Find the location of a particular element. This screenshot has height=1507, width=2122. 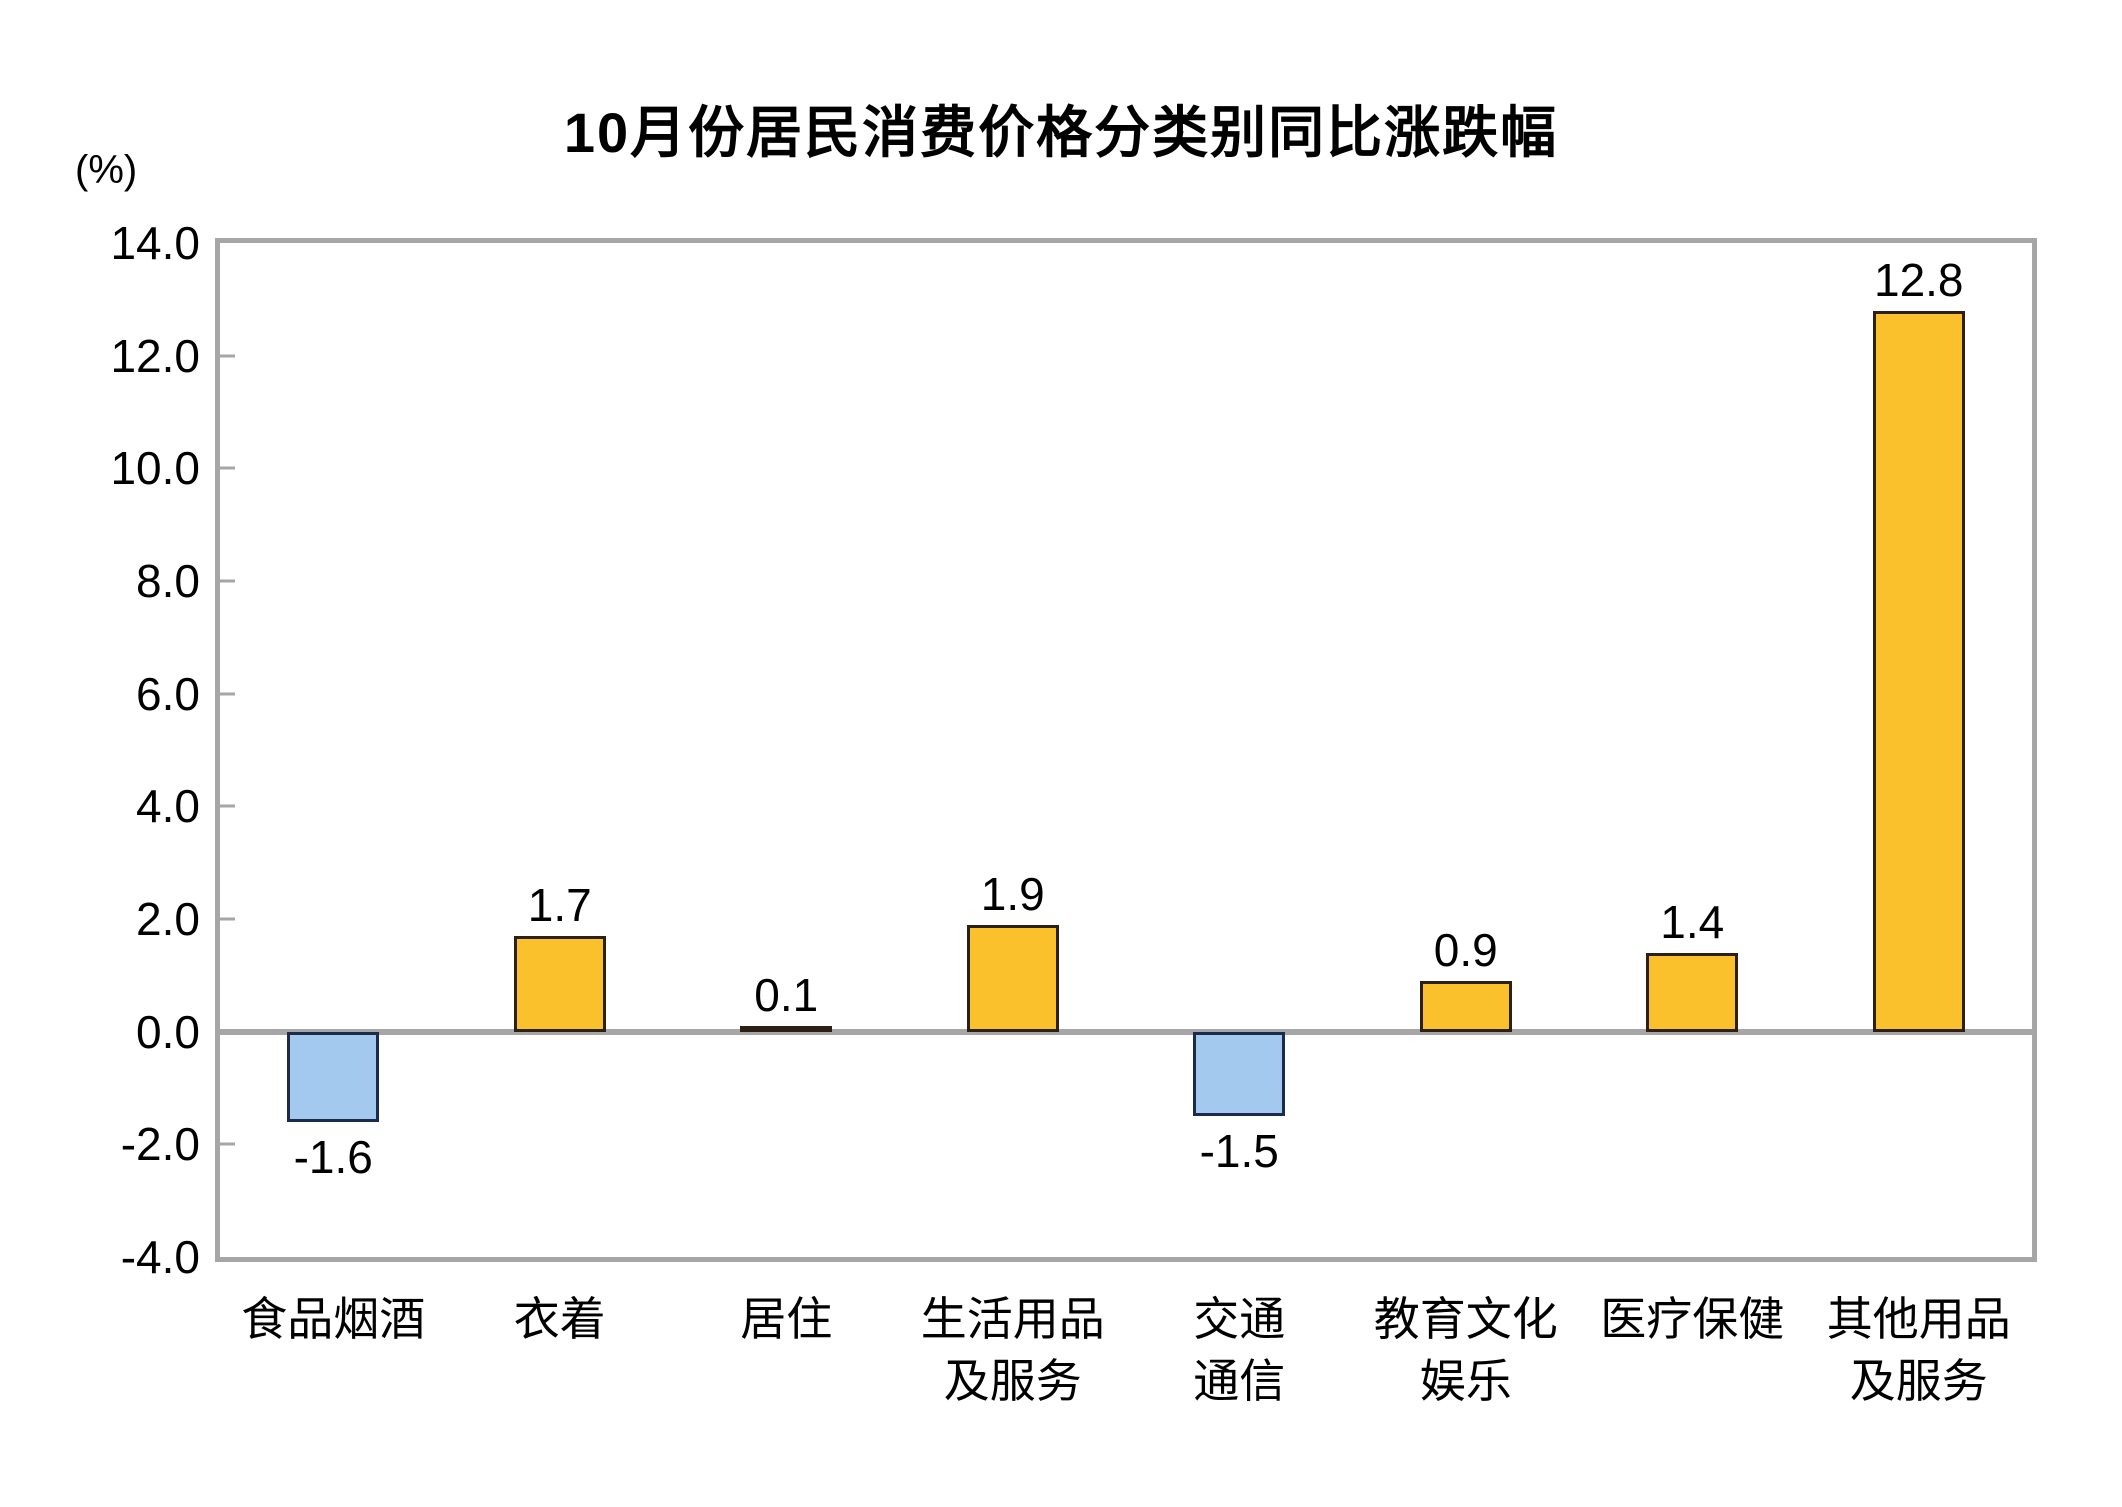

y-axis-tick-label: 12.0 is located at coordinates (155, 355).